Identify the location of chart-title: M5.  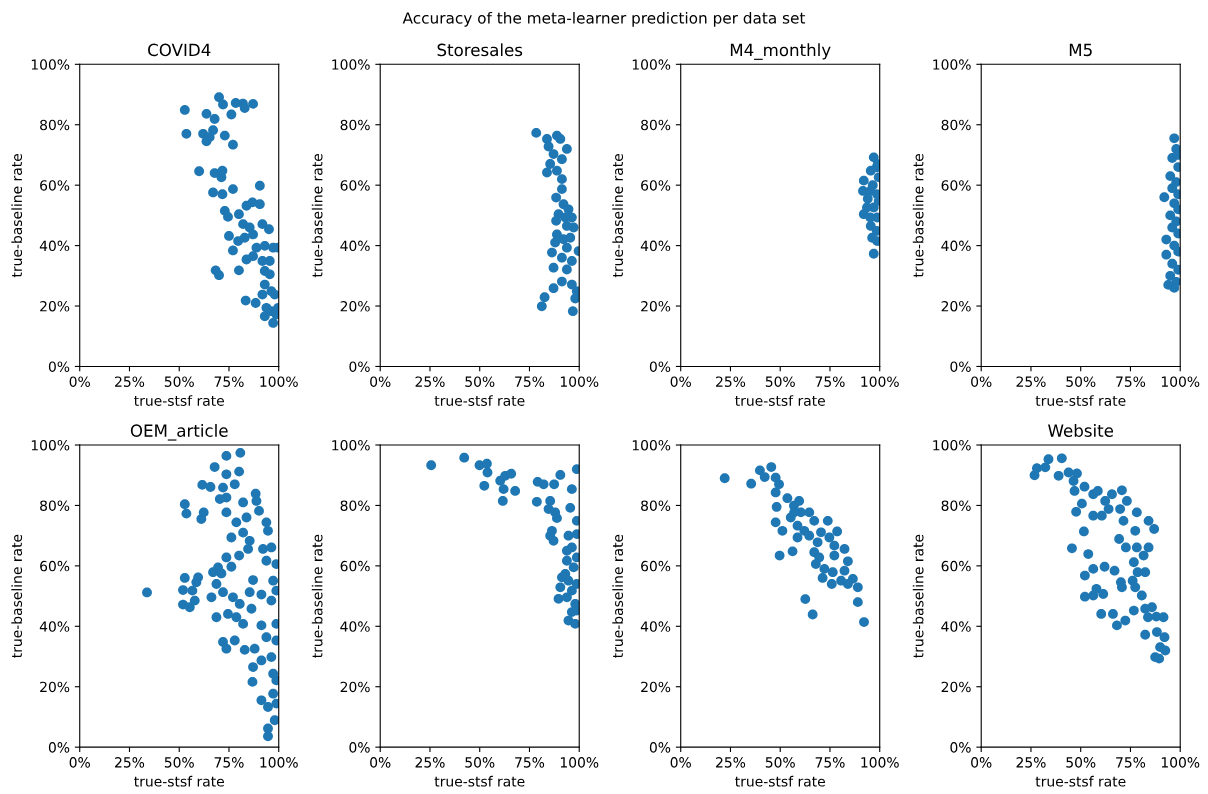
(1080, 50).